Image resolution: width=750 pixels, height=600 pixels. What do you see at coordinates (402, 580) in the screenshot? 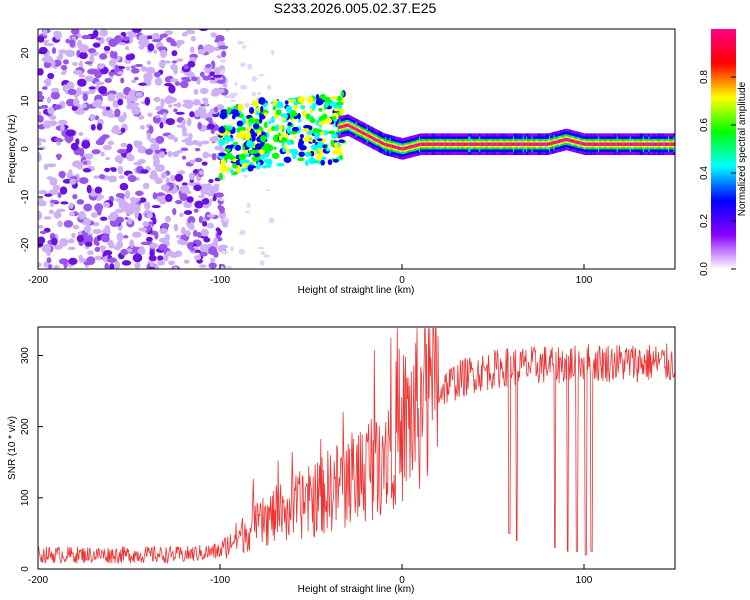
I see `x-tick-label: 0` at bounding box center [402, 580].